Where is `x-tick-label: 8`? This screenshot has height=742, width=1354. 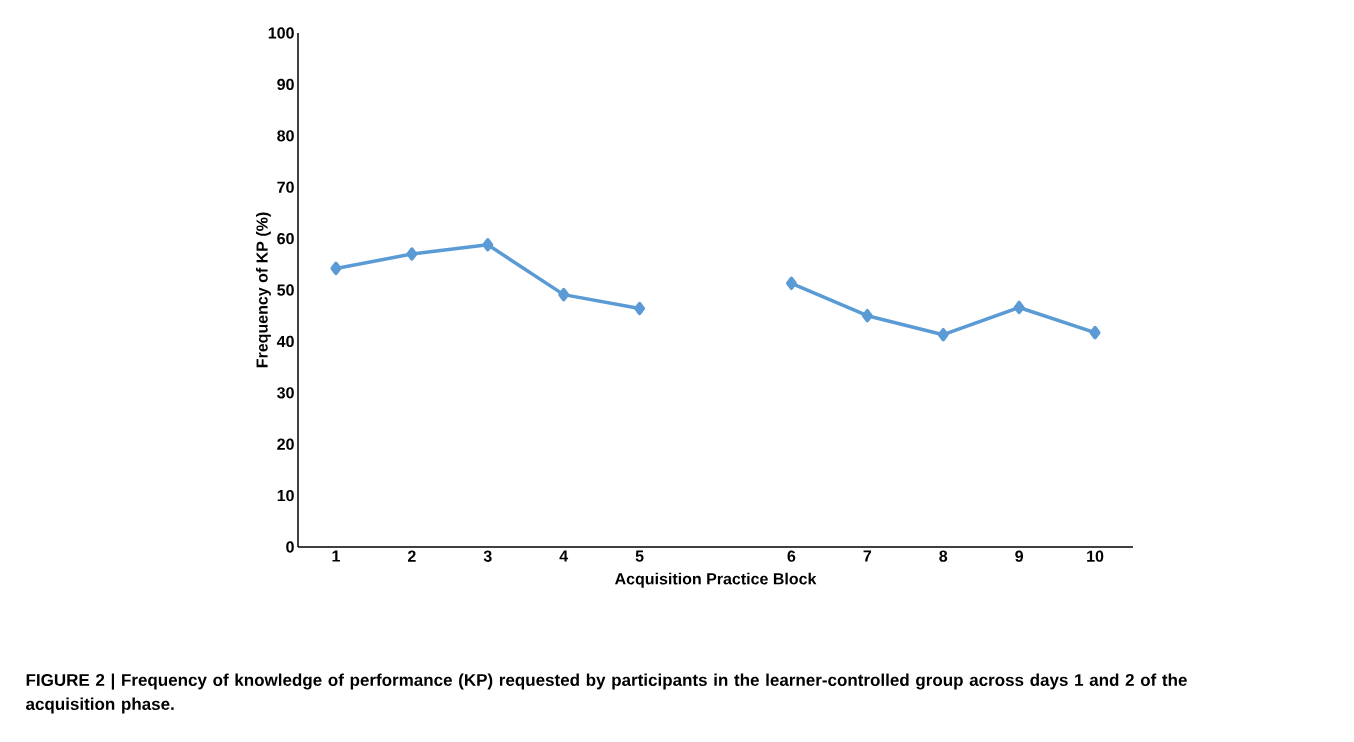
x-tick-label: 8 is located at coordinates (943, 556).